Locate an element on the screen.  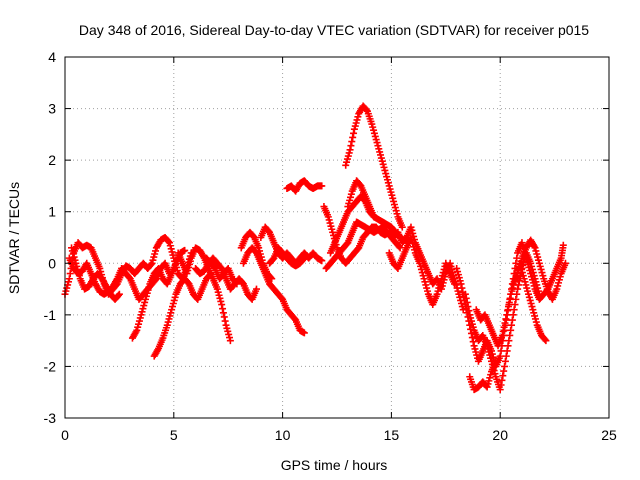
y-tick-label: -3 is located at coordinates (50, 418).